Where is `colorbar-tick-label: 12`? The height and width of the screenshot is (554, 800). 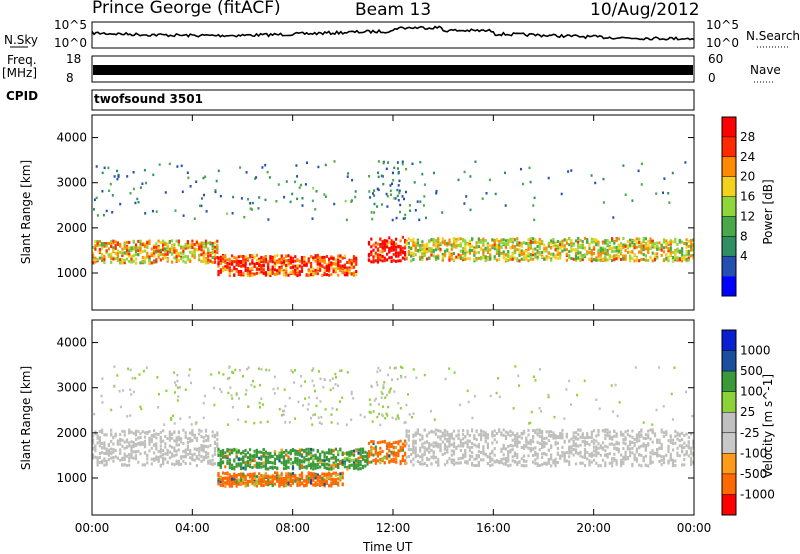
colorbar-tick-label: 12 is located at coordinates (747, 216).